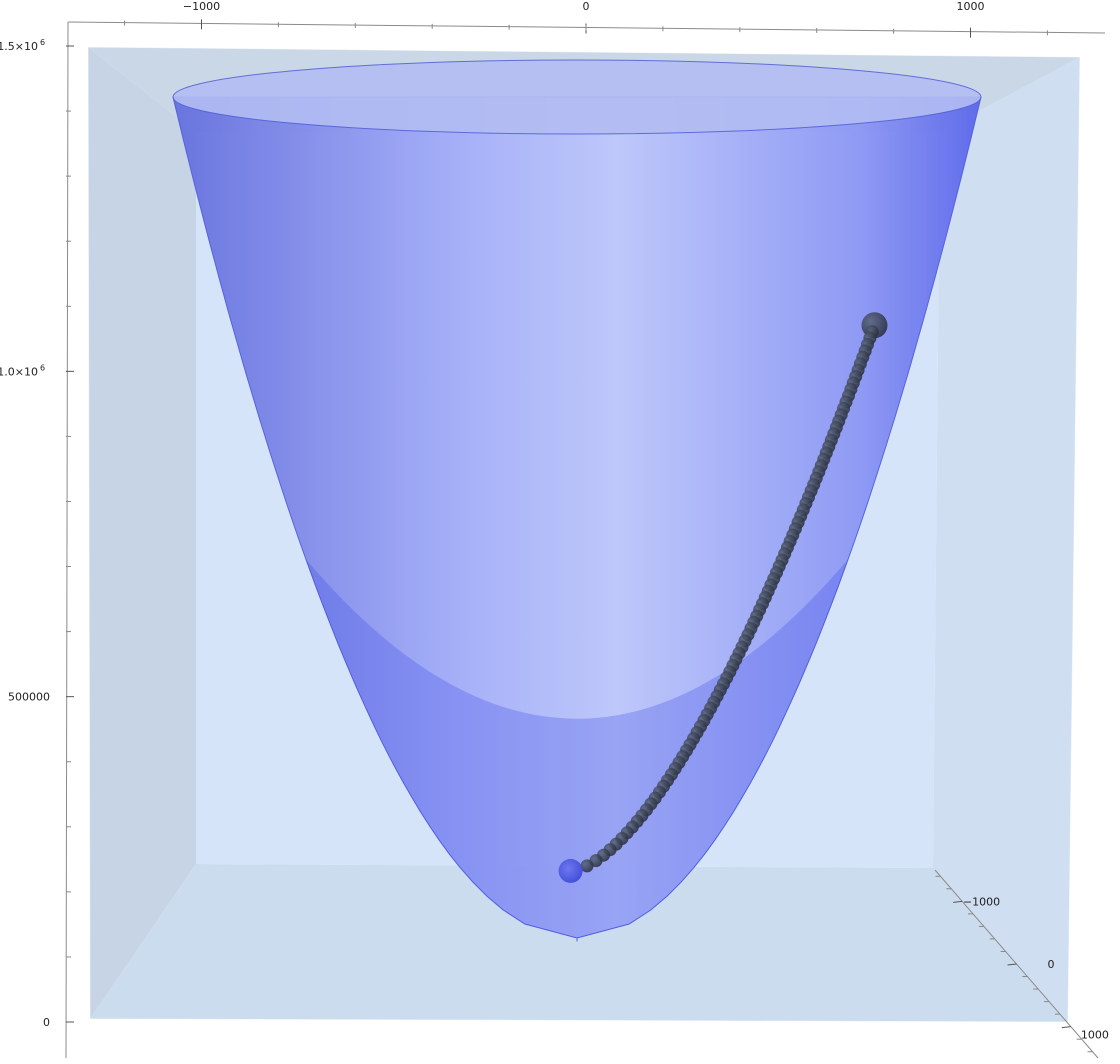 Image resolution: width=1120 pixels, height=1064 pixels. What do you see at coordinates (142, 533) in the screenshot?
I see `box-left-wall` at bounding box center [142, 533].